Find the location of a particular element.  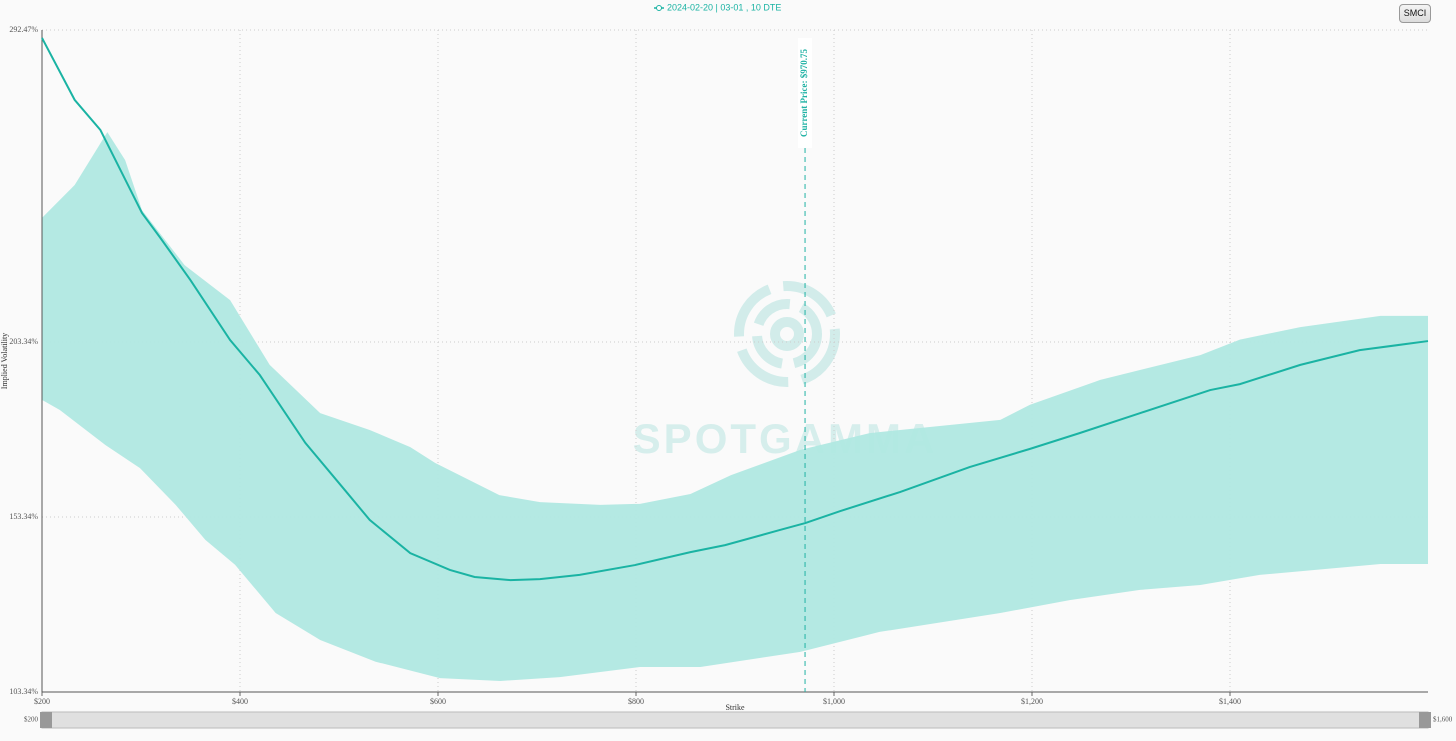

watermark-logo is located at coordinates (787, 334).